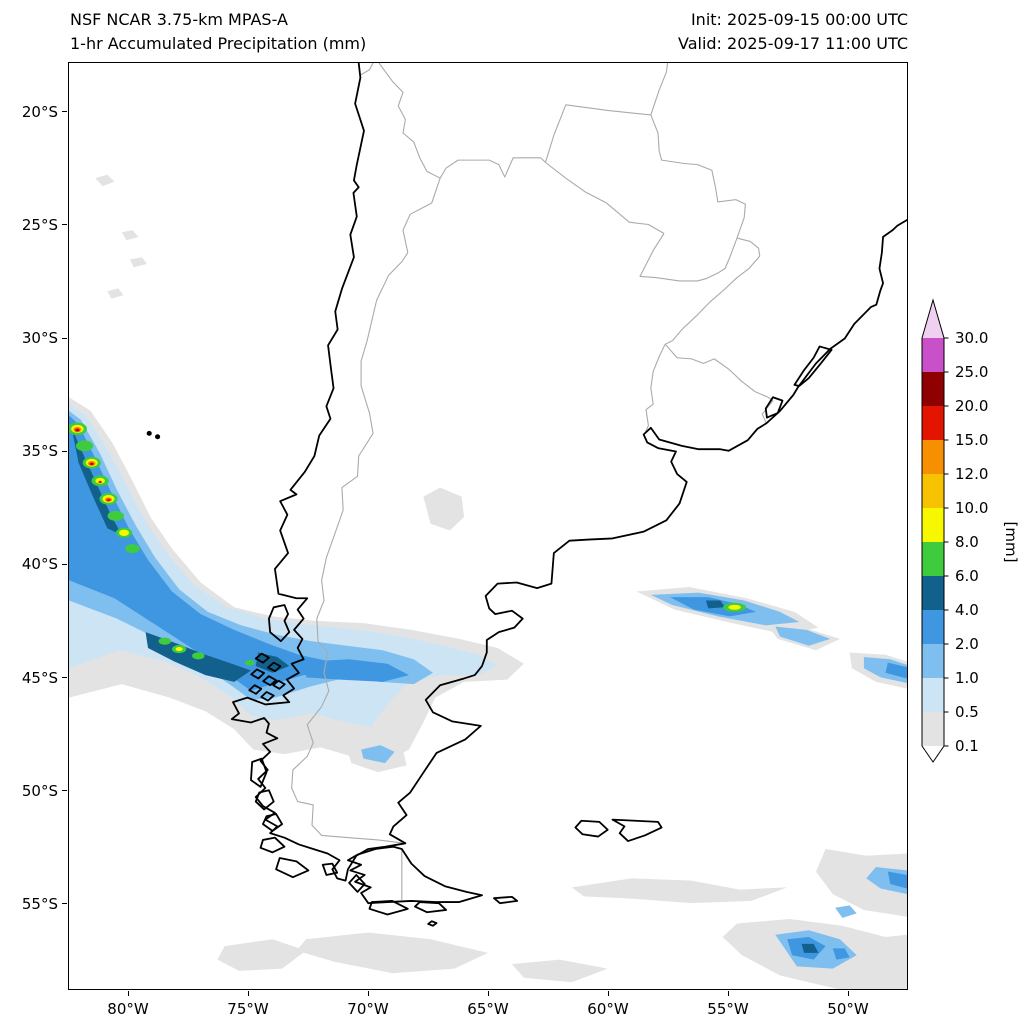 Image resolution: width=1036 pixels, height=1032 pixels. Describe the element at coordinates (366, 69) in the screenshot. I see `border-peru-chile` at that location.